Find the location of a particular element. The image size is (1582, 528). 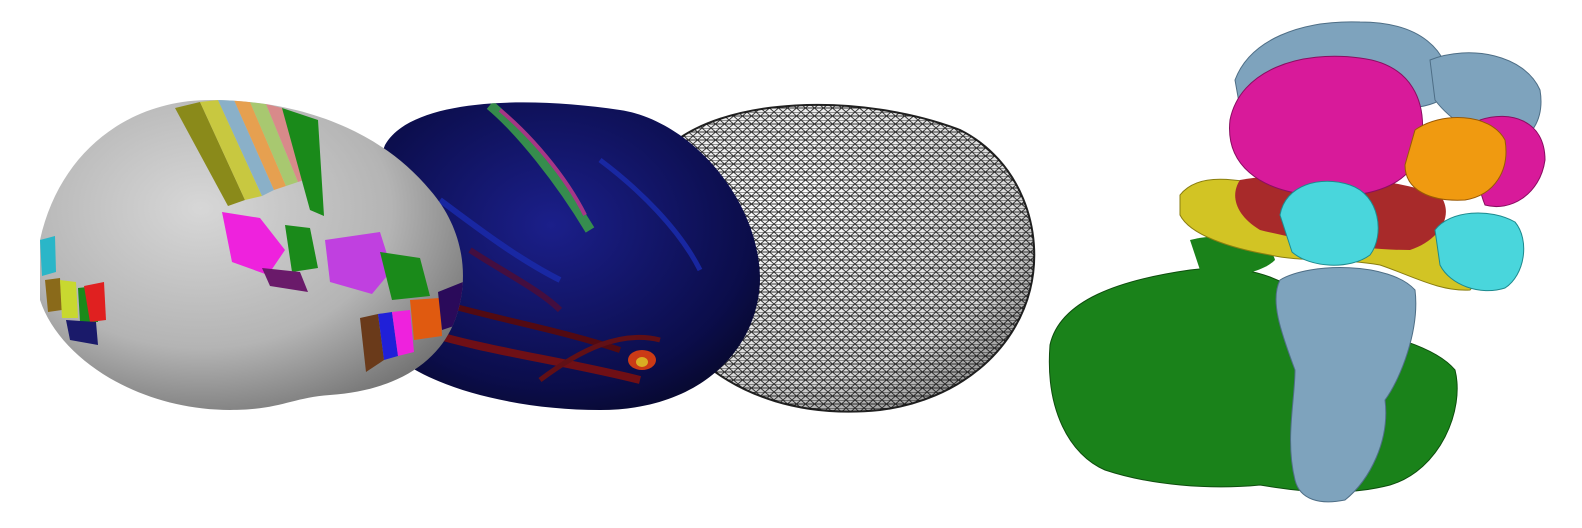

curvature-surface-panel is located at coordinates (570, 256).